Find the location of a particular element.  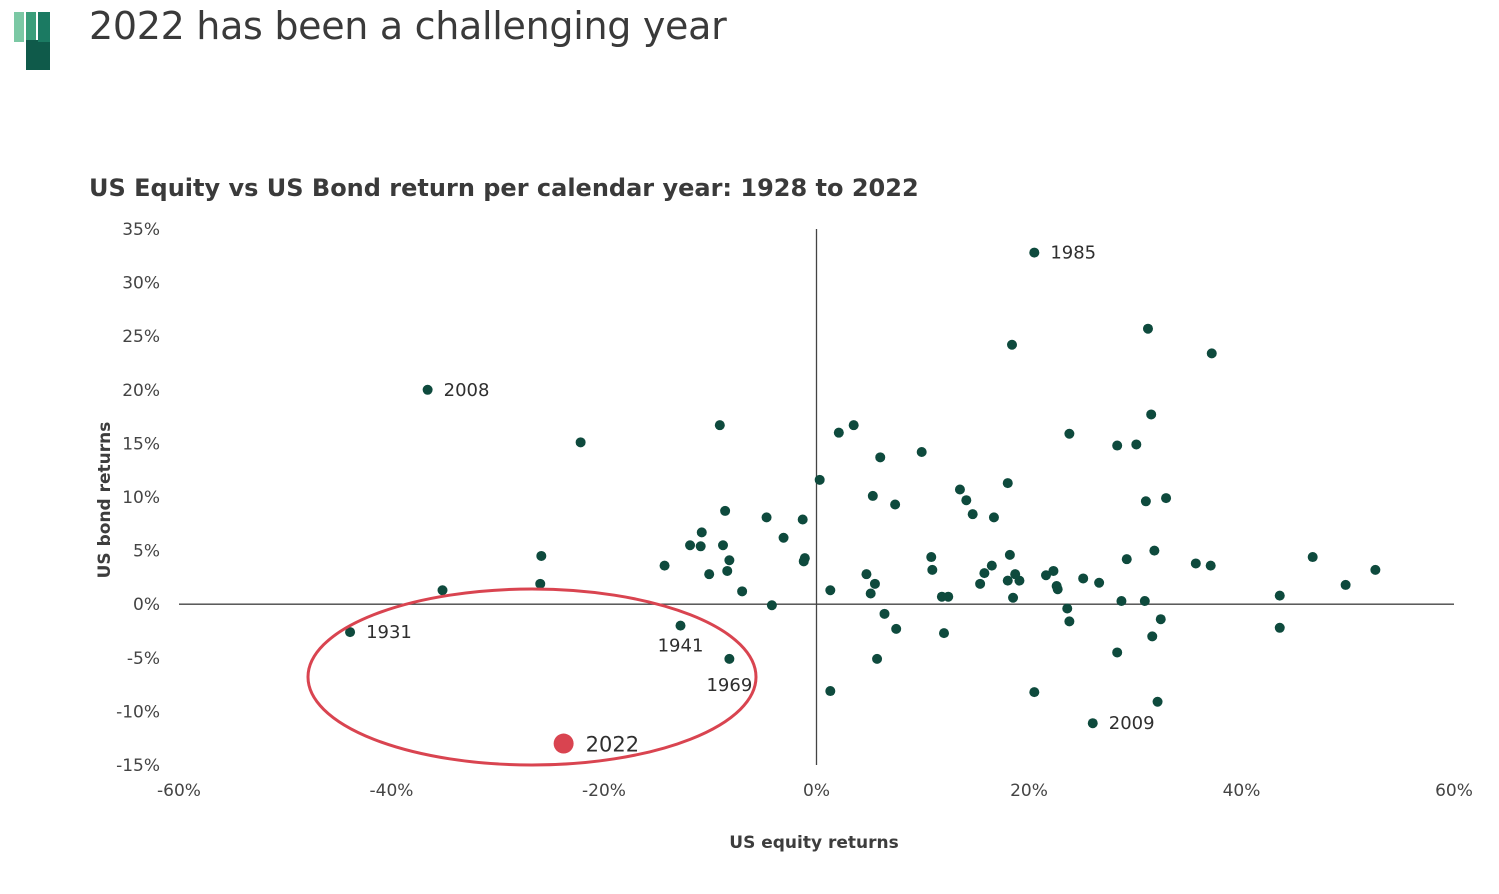

highlight-point is located at coordinates (563, 743).